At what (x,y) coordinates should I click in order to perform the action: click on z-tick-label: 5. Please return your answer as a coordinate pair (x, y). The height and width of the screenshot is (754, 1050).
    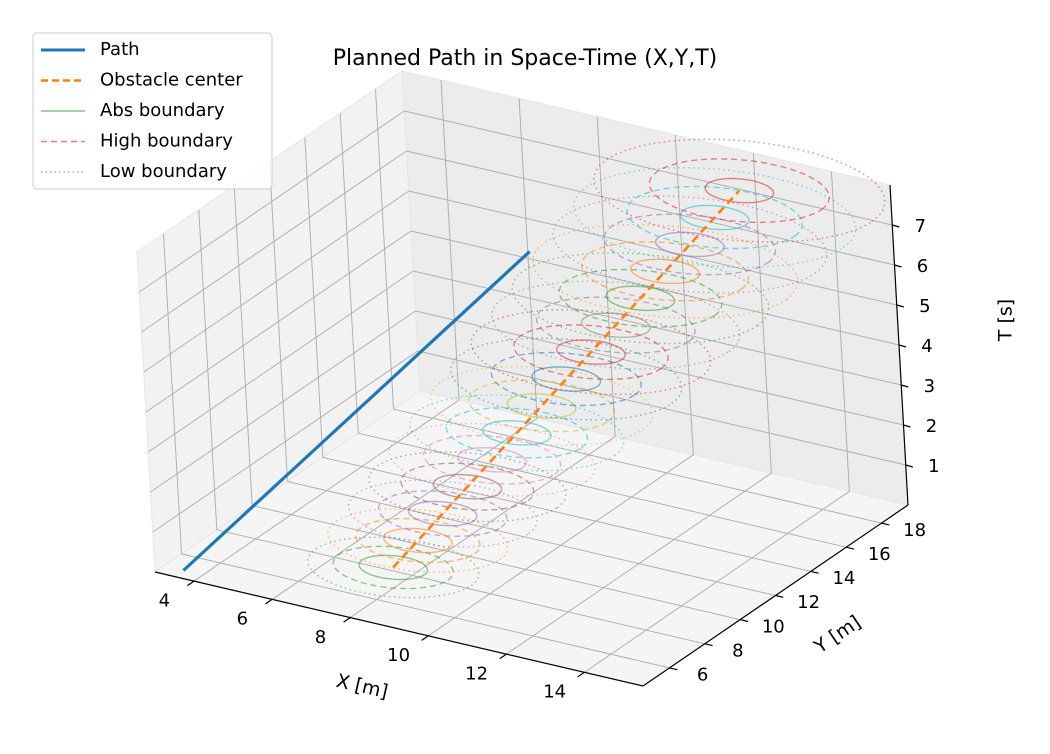
    Looking at the image, I should click on (924, 306).